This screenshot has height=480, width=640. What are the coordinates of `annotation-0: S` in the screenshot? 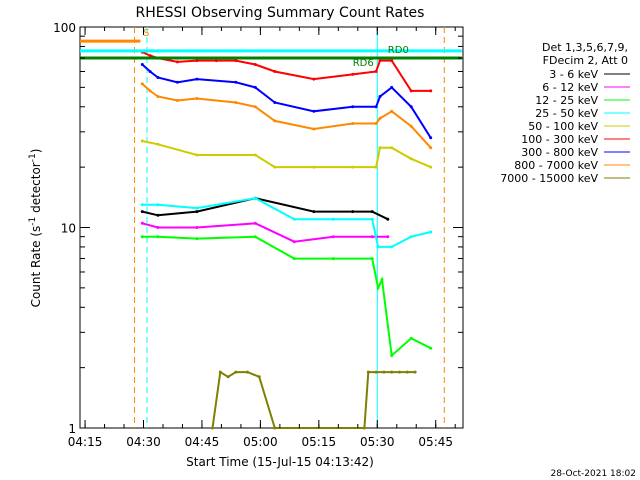 It's located at (146, 33).